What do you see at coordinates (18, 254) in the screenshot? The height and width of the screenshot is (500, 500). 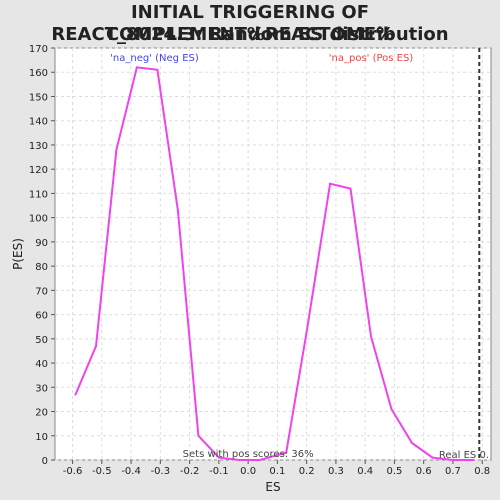 I see `y-axis-label: P(ES)` at bounding box center [18, 254].